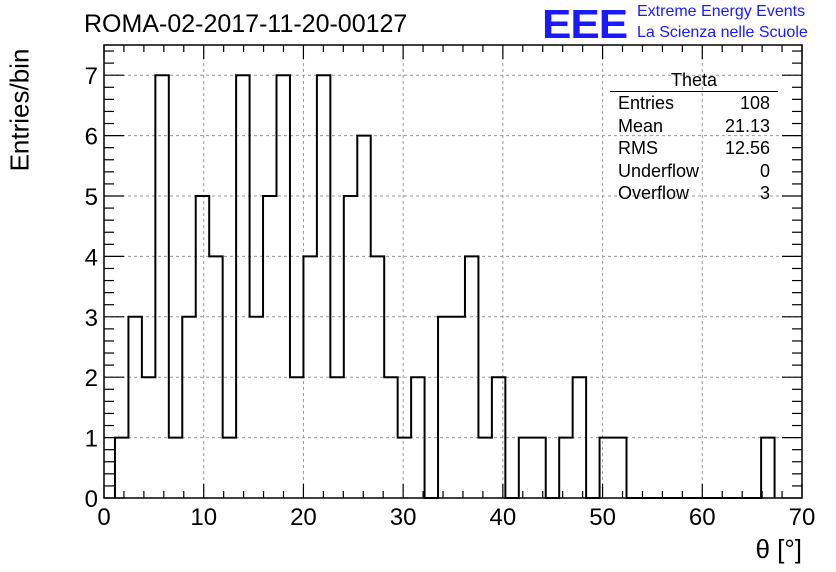  I want to click on logo-caption-line2: La Scienza nelle Scuole, so click(722, 32).